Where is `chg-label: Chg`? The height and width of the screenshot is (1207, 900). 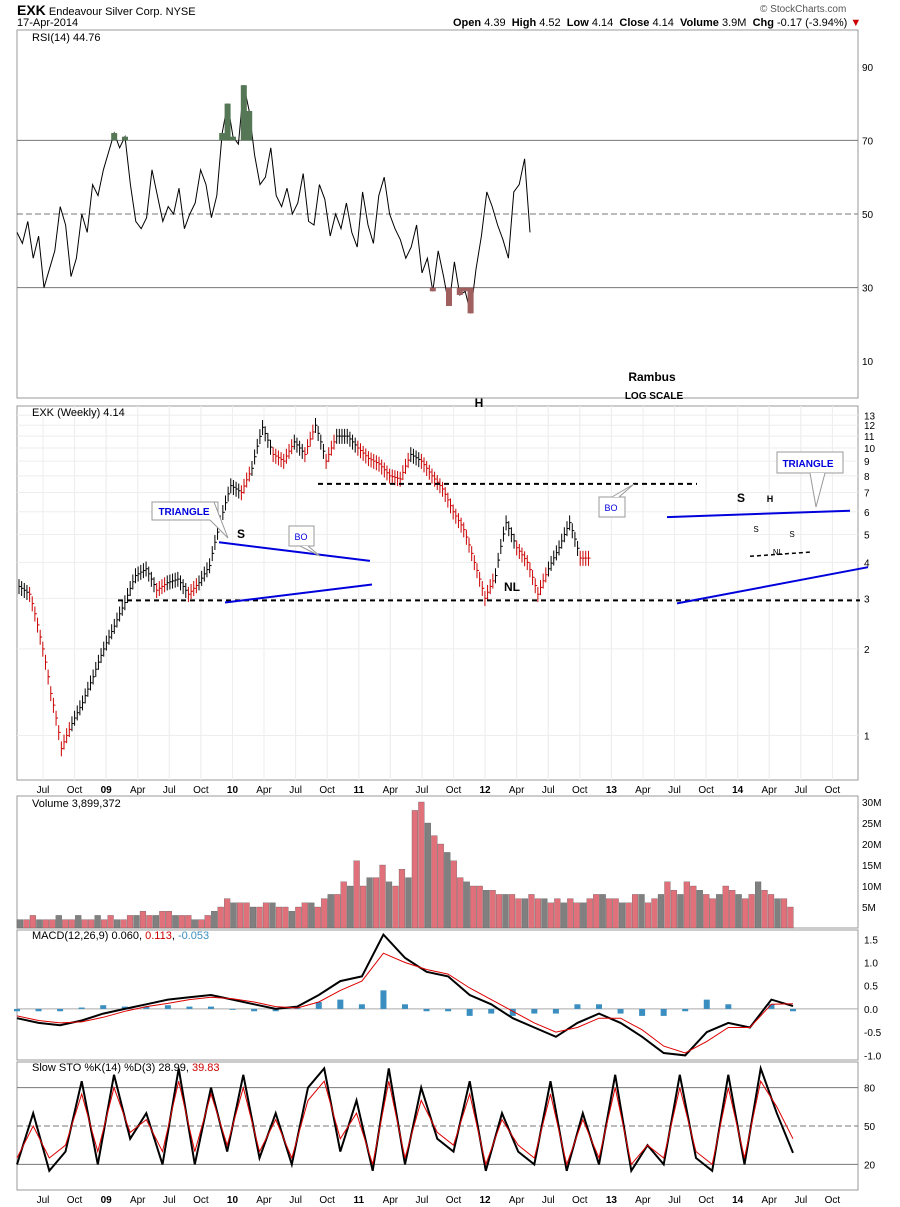
chg-label: Chg is located at coordinates (763, 23).